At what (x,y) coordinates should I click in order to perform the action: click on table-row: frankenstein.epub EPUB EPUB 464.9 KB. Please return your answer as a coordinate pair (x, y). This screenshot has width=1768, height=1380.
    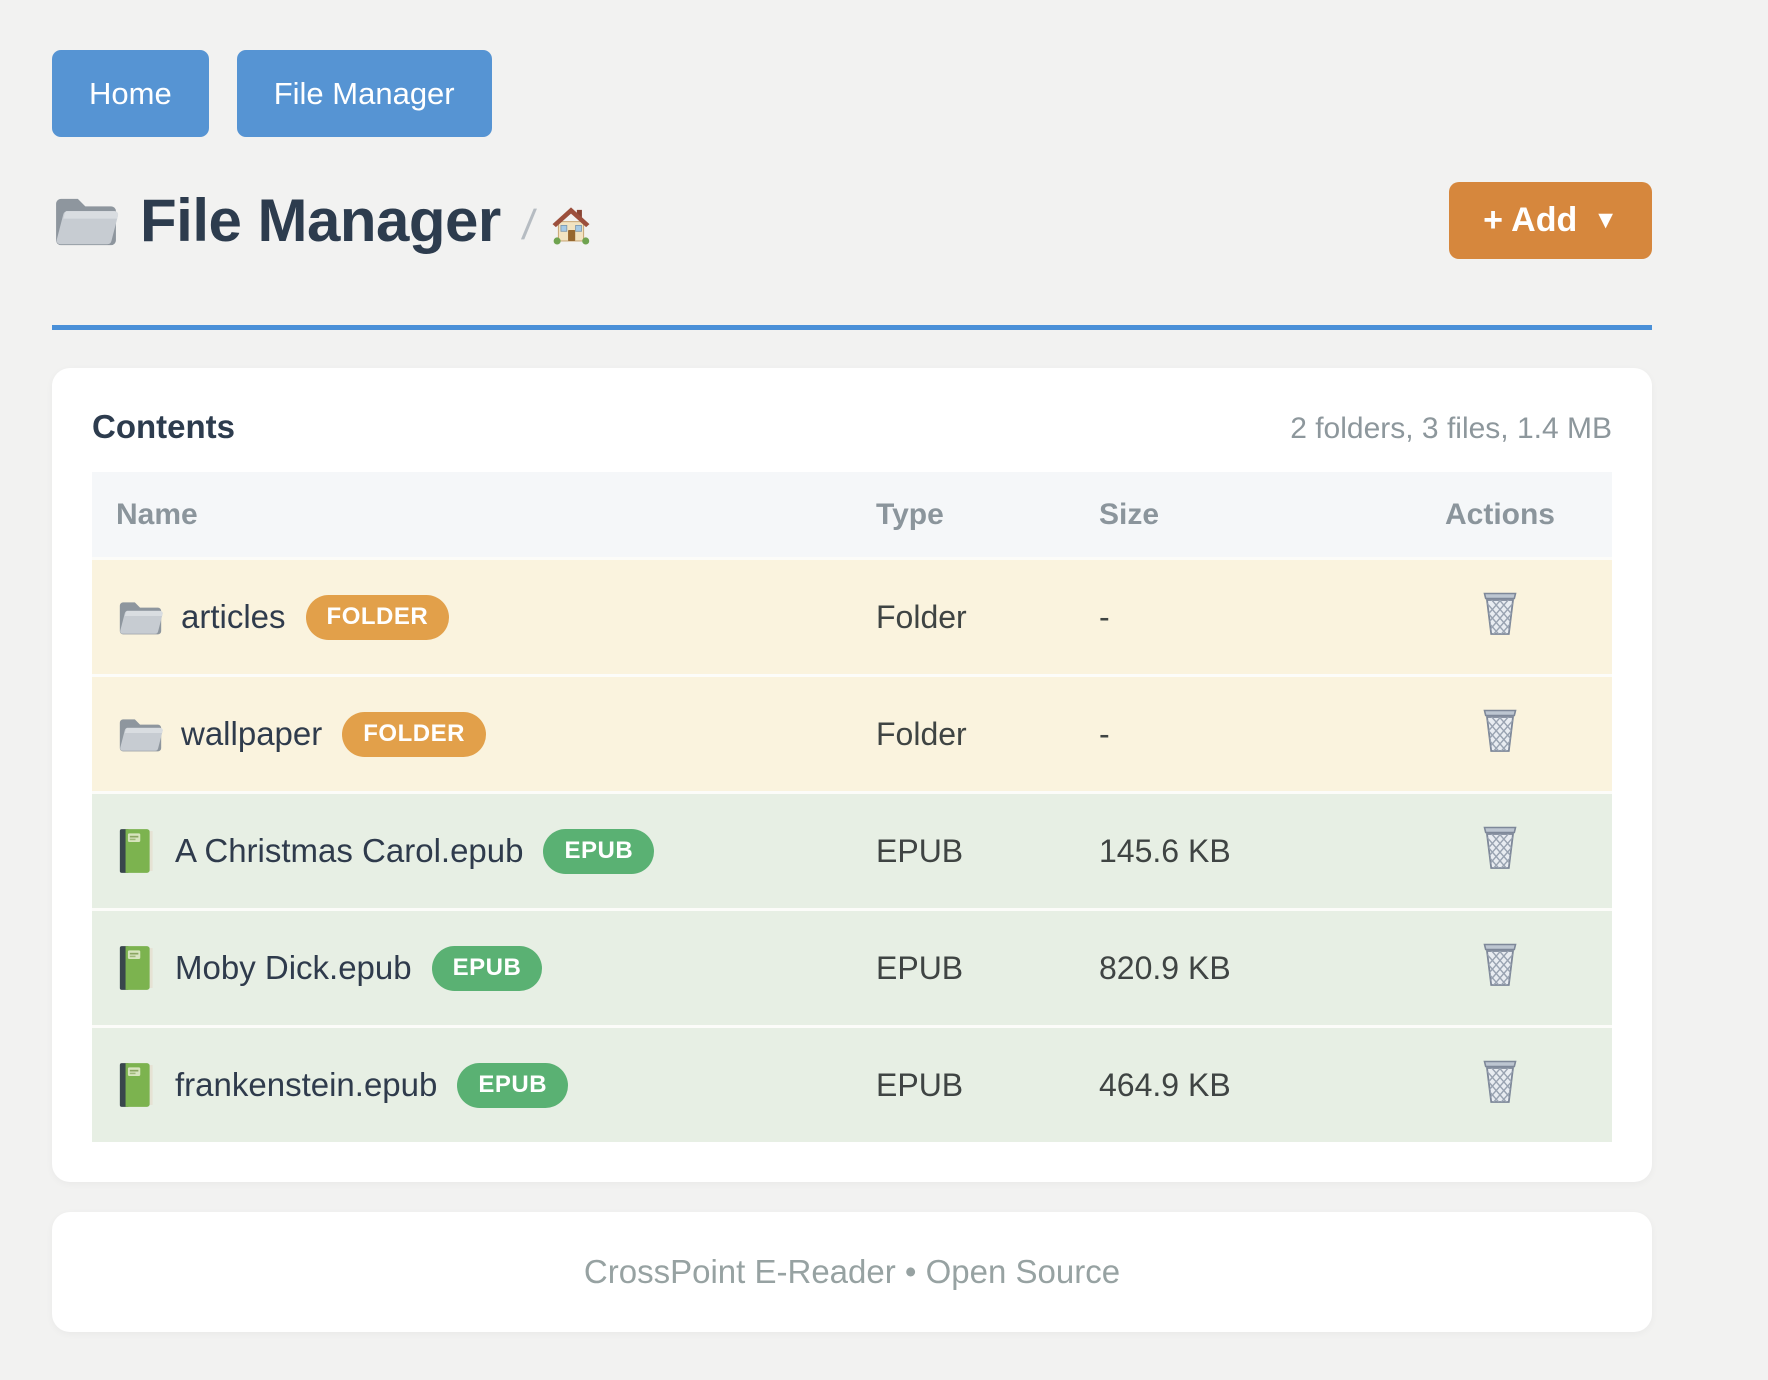
    Looking at the image, I should click on (852, 1083).